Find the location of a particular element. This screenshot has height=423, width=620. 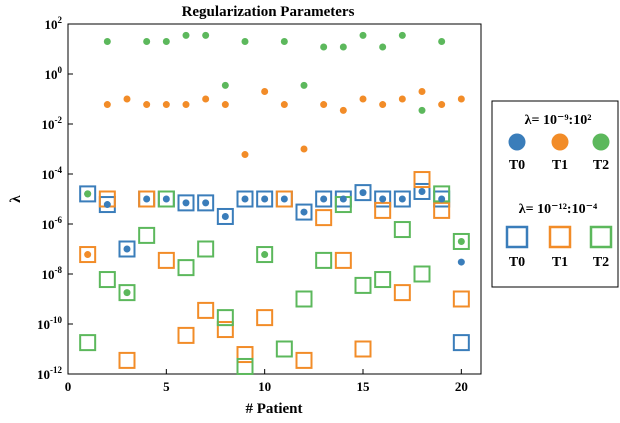

legend-square-t1 is located at coordinates (560, 237).